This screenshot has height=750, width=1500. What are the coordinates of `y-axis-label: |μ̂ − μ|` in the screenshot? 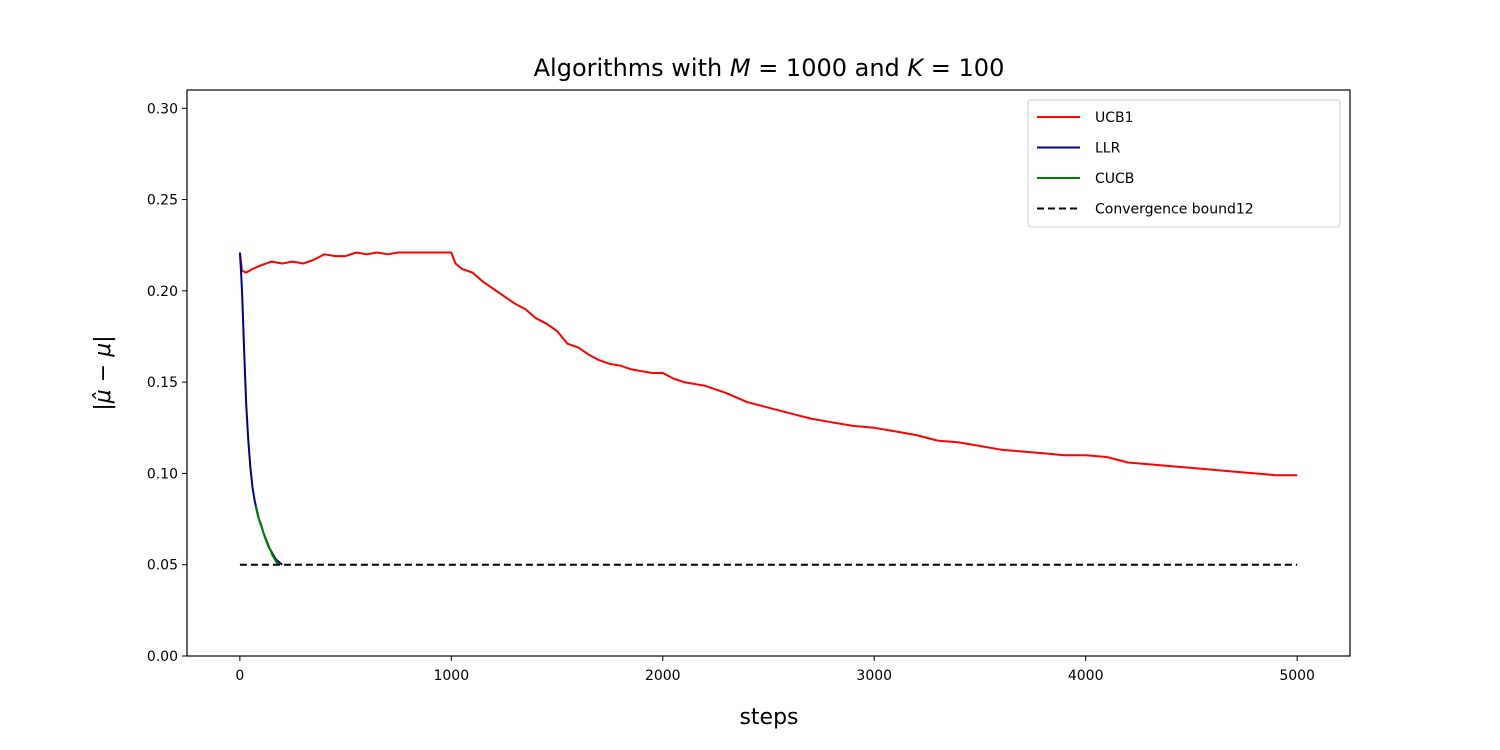 It's located at (103, 372).